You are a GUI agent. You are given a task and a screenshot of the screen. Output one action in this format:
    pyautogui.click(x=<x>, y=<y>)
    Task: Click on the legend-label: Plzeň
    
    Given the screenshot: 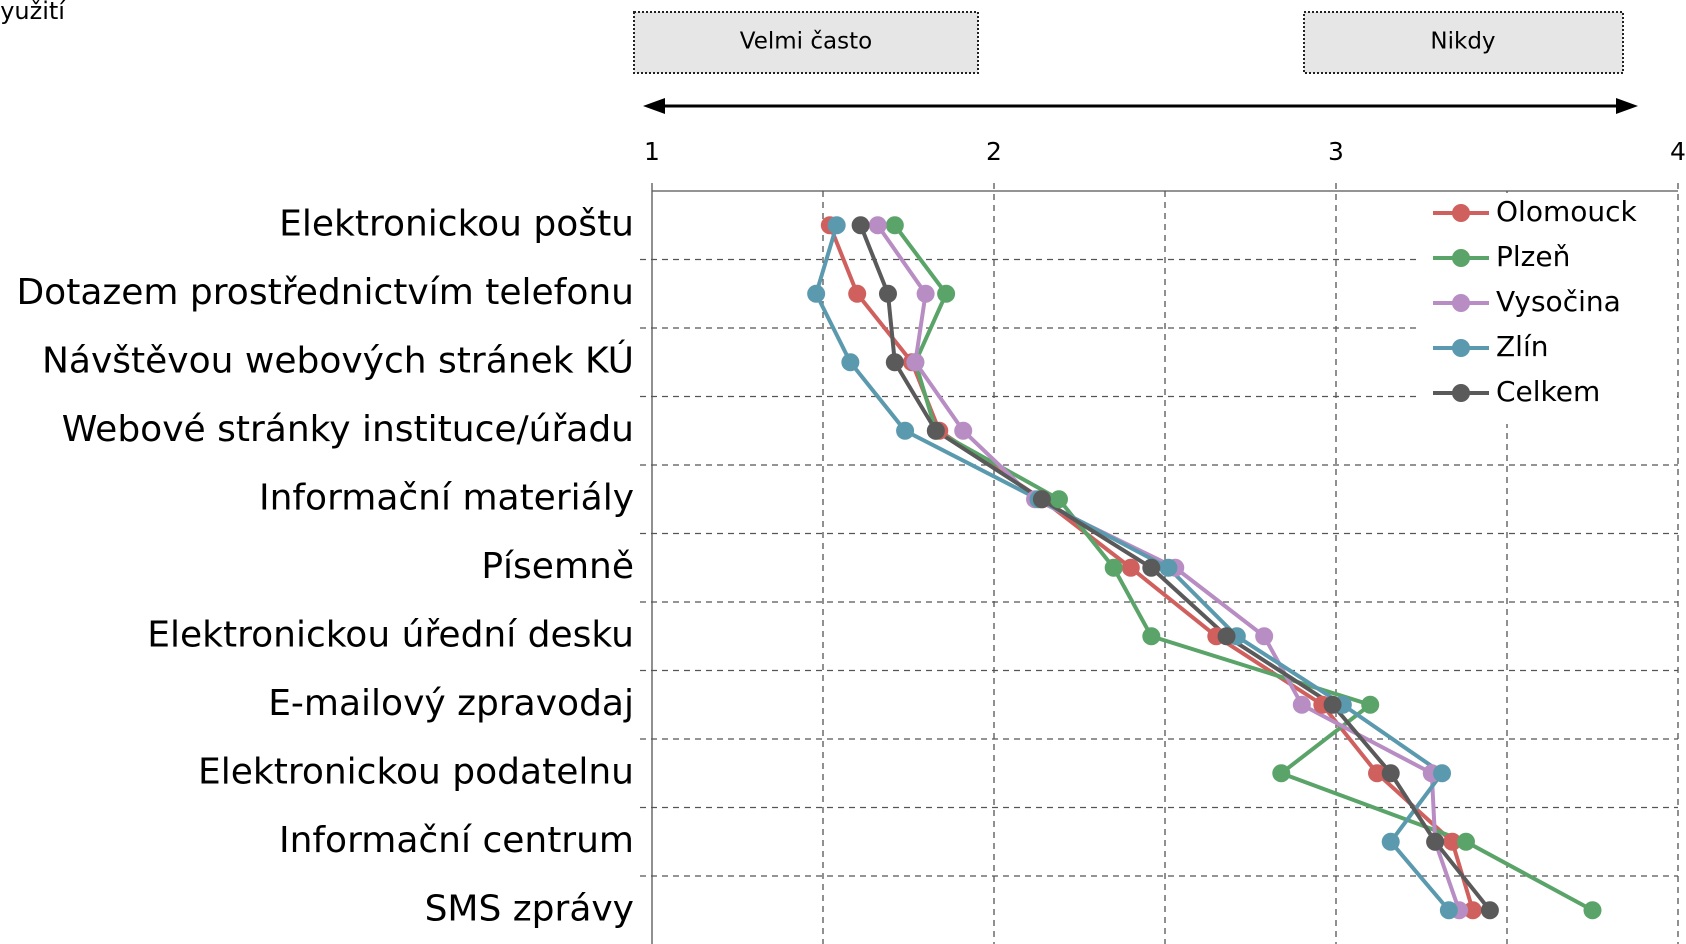 What is the action you would take?
    pyautogui.click(x=1533, y=256)
    